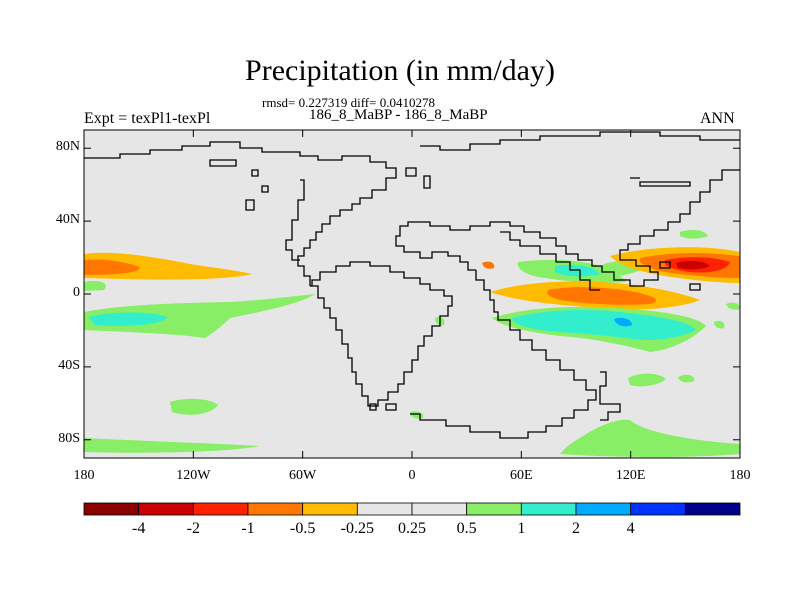  I want to click on coast-asia-interior, so click(660, 182).